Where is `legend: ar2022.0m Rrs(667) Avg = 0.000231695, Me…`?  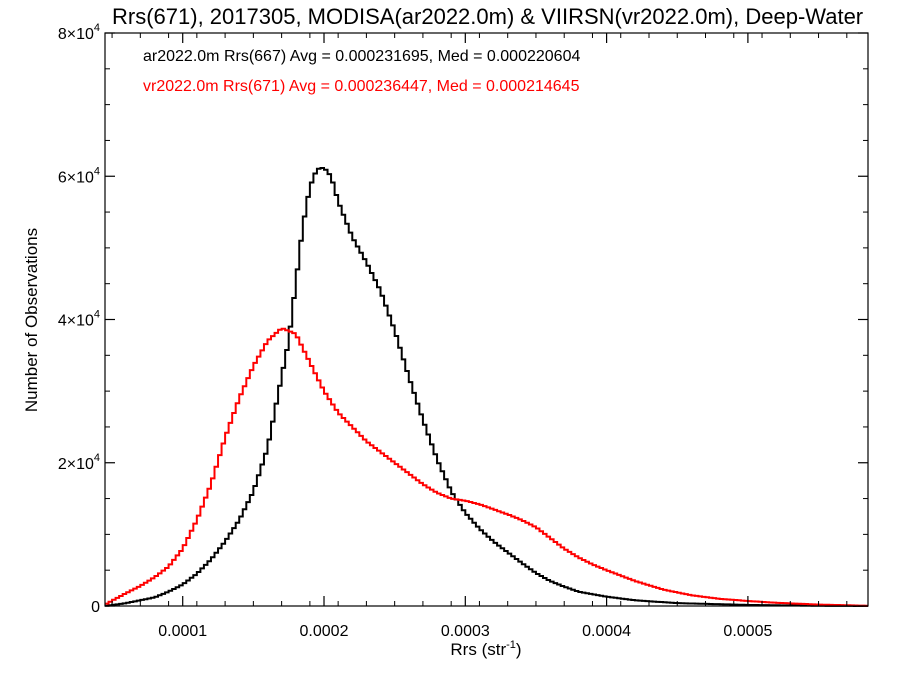 legend: ar2022.0m Rrs(667) Avg = 0.000231695, Me… is located at coordinates (361, 71).